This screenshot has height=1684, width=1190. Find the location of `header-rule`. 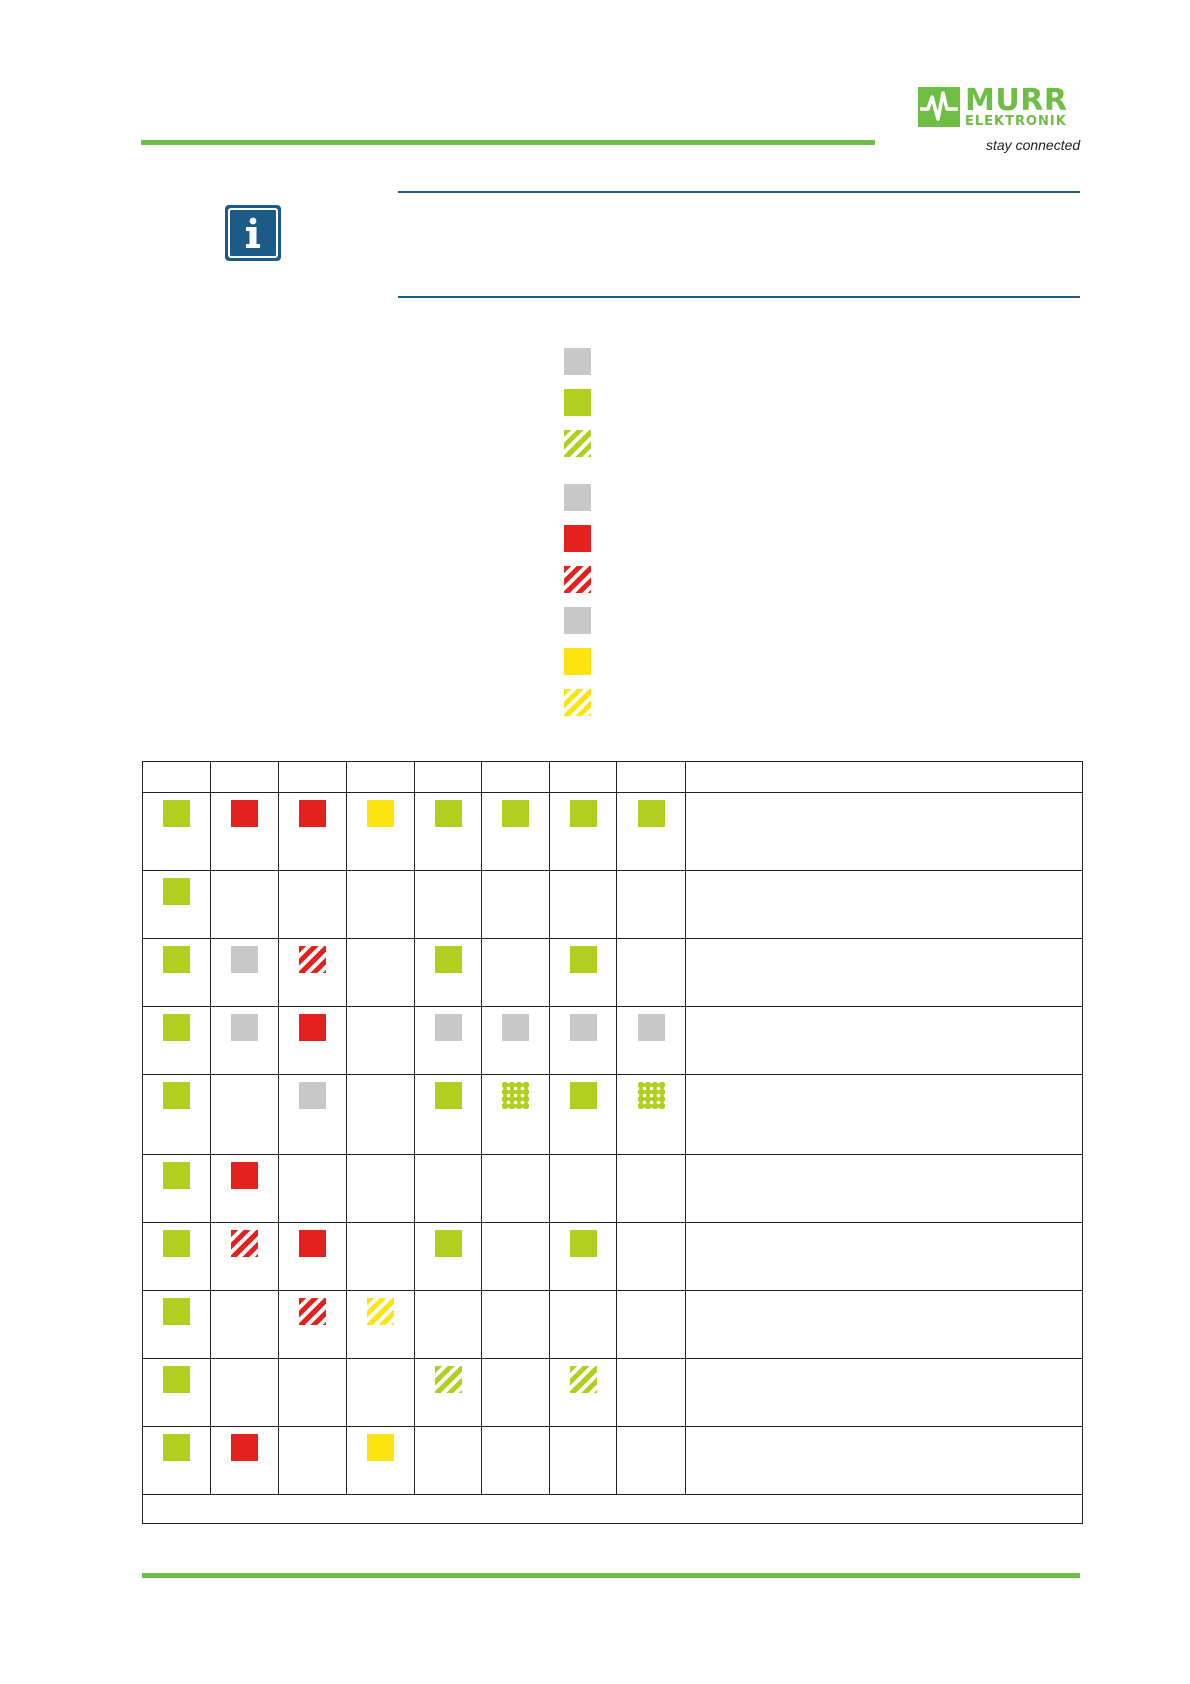

header-rule is located at coordinates (508, 142).